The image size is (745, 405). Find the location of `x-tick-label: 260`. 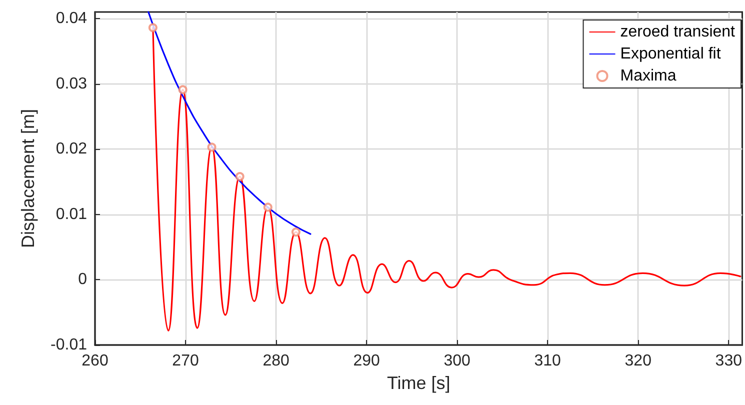

x-tick-label: 260 is located at coordinates (95, 361).